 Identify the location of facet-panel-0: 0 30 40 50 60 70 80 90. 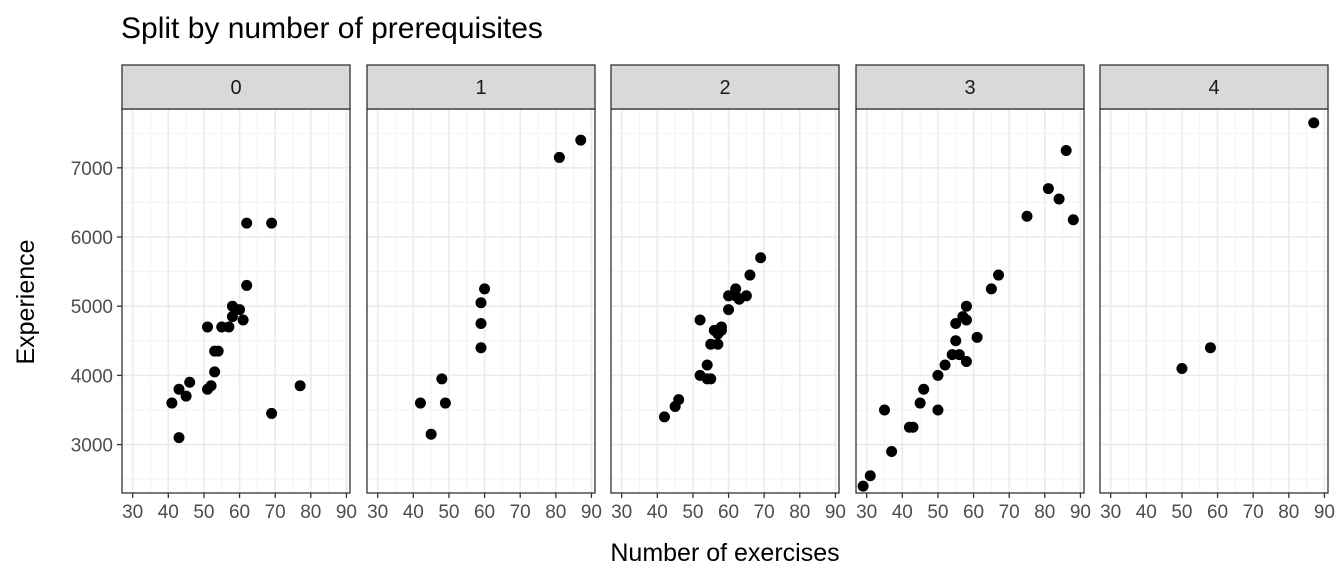
(239, 293).